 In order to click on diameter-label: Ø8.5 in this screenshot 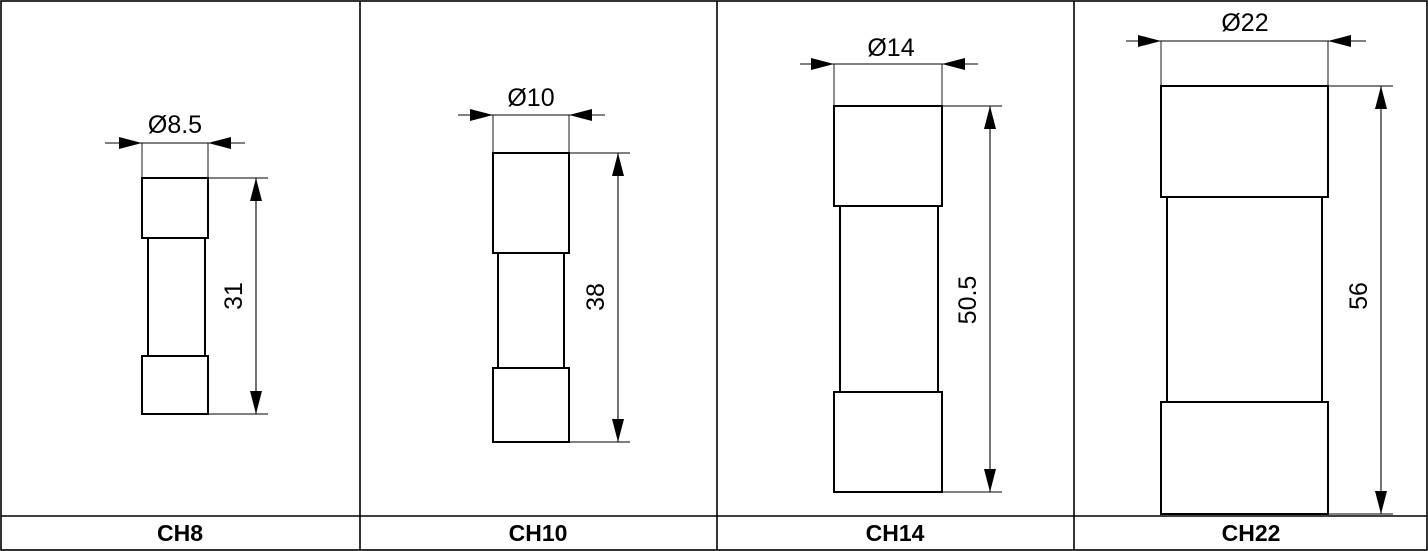, I will do `click(175, 125)`.